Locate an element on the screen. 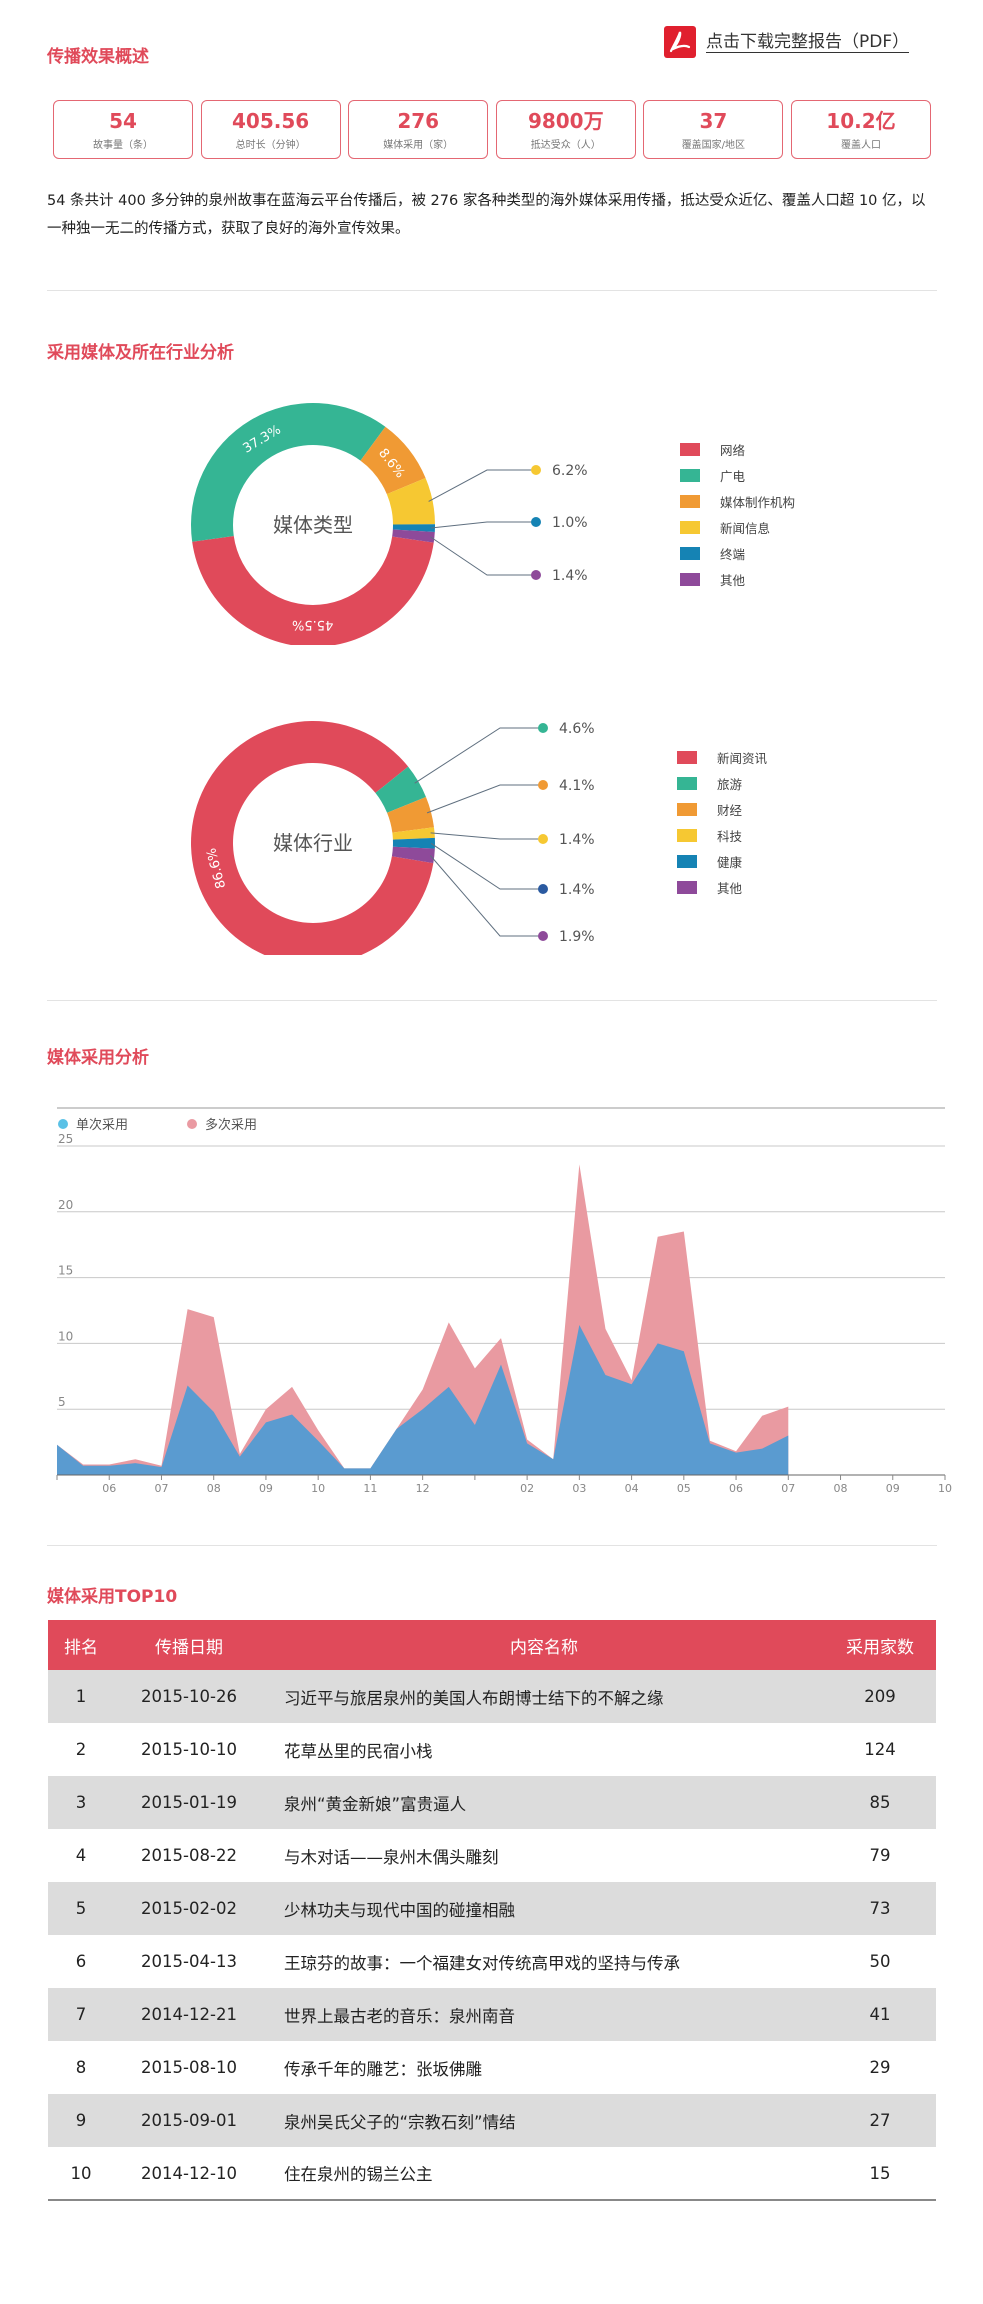 The width and height of the screenshot is (983, 2304). legend-item: 新闻信息 is located at coordinates (737, 527).